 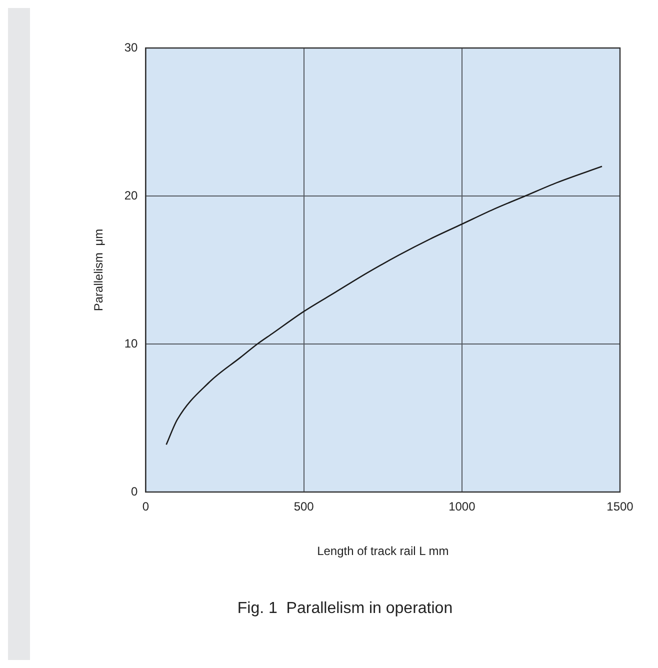 I want to click on x-axis-title: Length of track rail L mm, so click(x=383, y=551).